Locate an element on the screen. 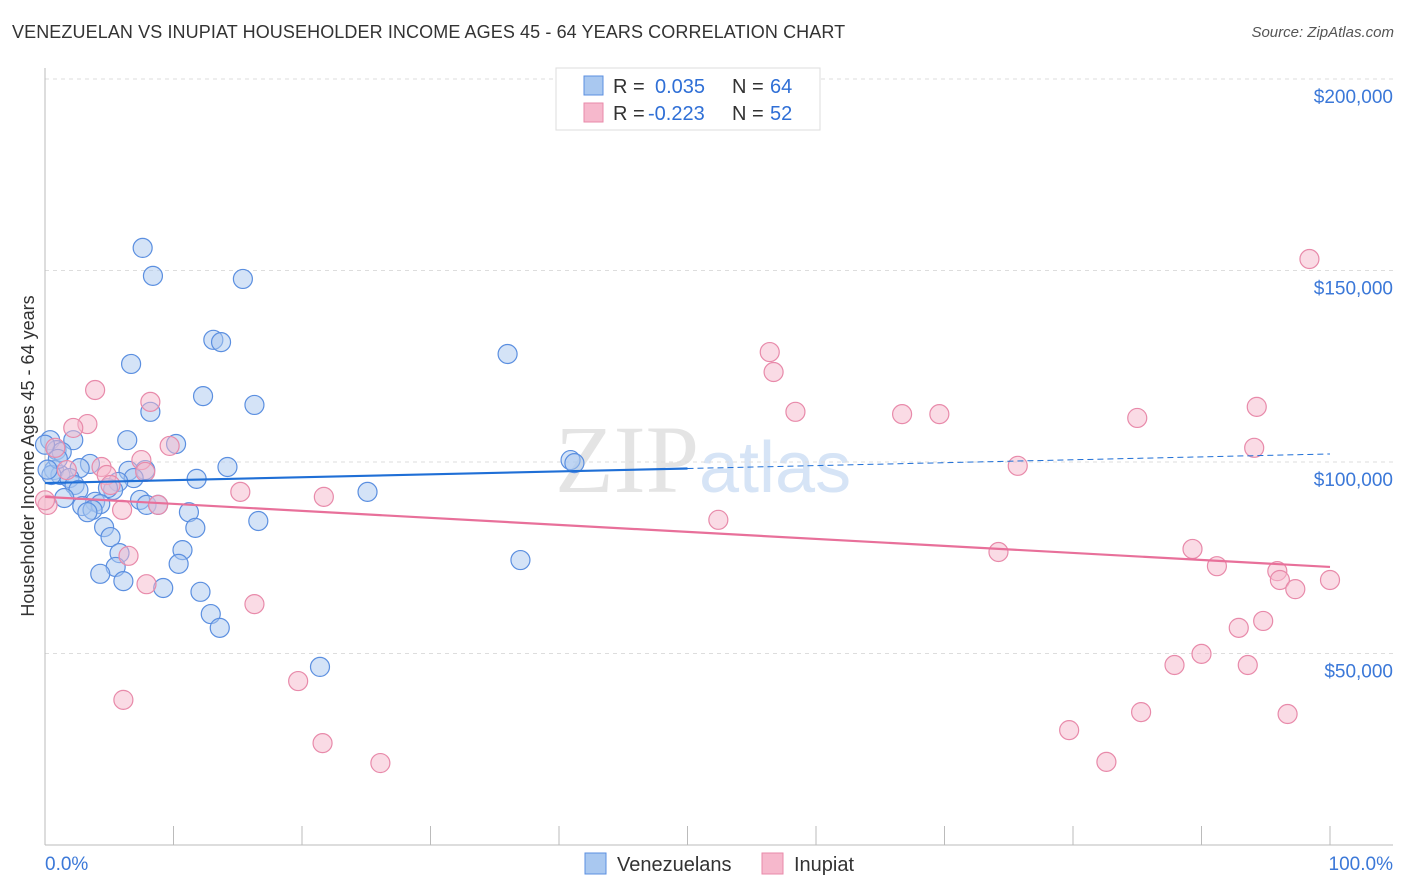 The width and height of the screenshot is (1406, 892). x-tick-label-max: 100.0% is located at coordinates (1361, 864).